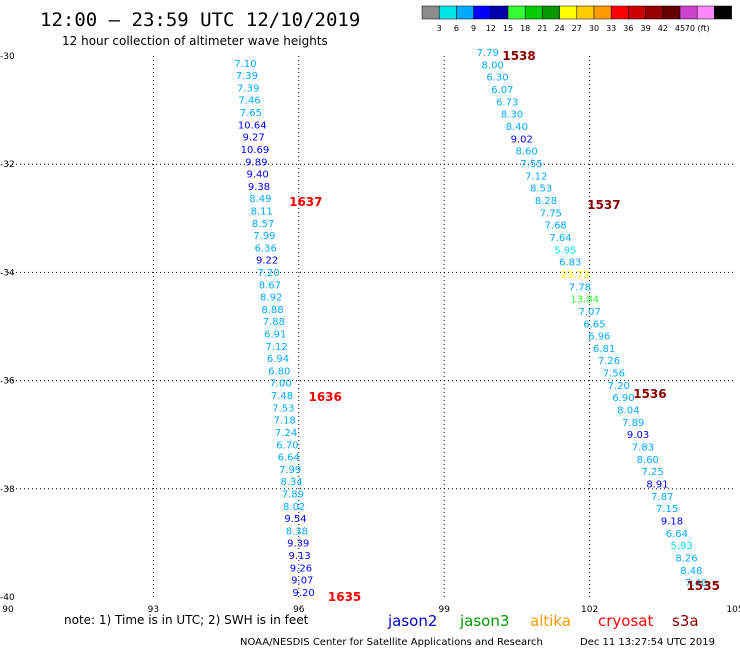 The image size is (740, 650). What do you see at coordinates (274, 322) in the screenshot?
I see `wave-height-value: 7.88` at bounding box center [274, 322].